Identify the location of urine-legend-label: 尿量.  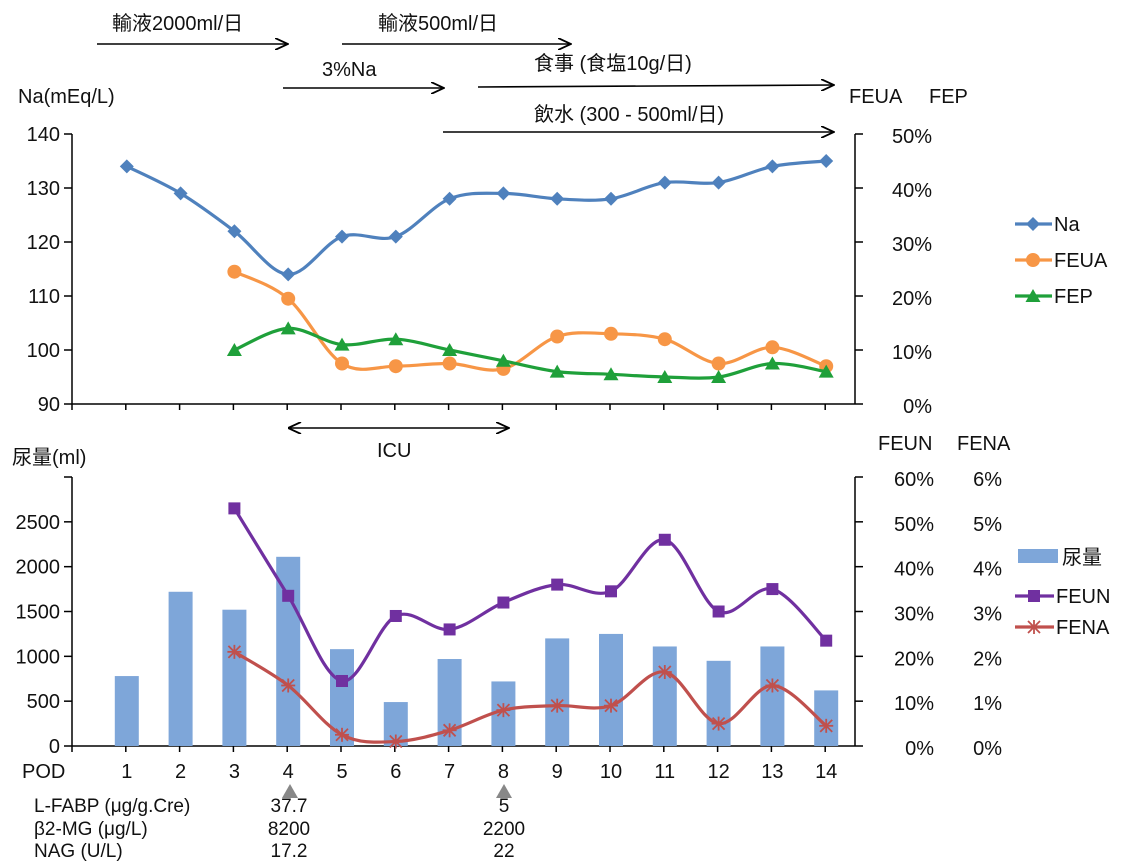
(1082, 558).